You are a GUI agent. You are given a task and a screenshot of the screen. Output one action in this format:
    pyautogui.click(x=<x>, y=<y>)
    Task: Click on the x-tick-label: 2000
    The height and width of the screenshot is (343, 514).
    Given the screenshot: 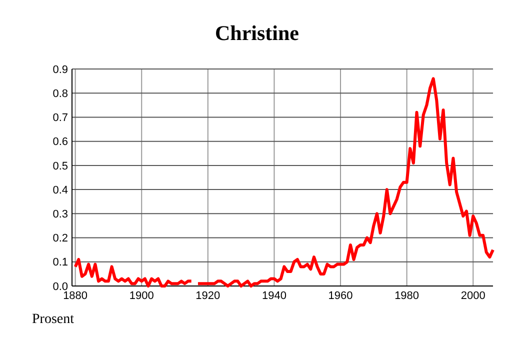 What is the action you would take?
    pyautogui.click(x=473, y=296)
    